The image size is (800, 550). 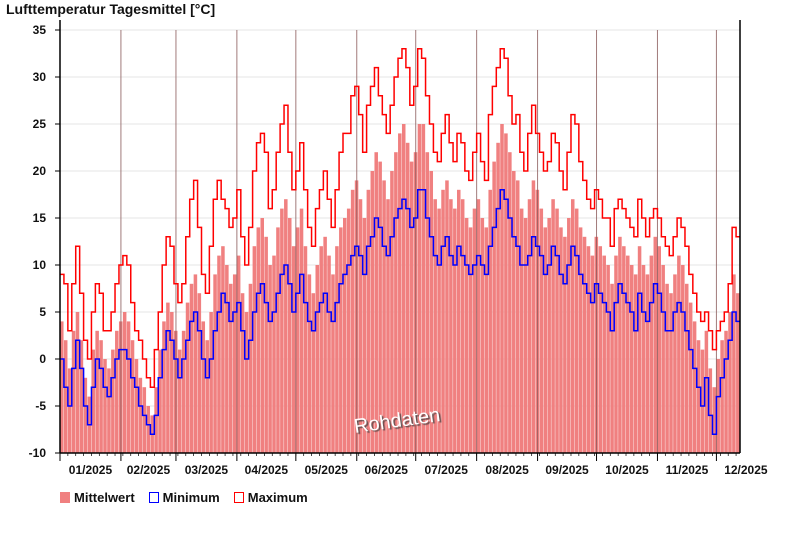 What do you see at coordinates (111, 9) in the screenshot?
I see `chart-title: Lufttemperatur Tagesmittel [°C]` at bounding box center [111, 9].